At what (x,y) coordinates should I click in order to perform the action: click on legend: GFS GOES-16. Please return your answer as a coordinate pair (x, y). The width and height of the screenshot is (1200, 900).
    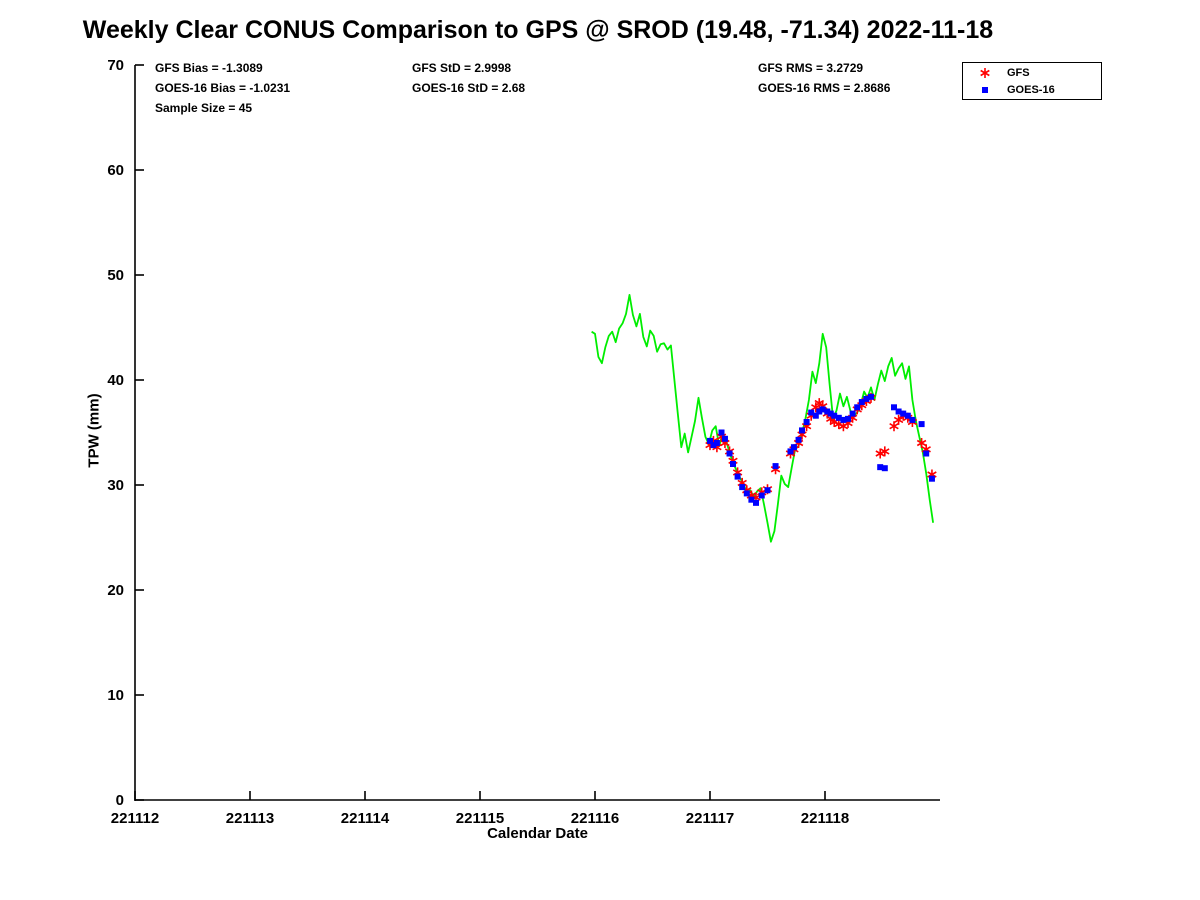
    Looking at the image, I should click on (1032, 81).